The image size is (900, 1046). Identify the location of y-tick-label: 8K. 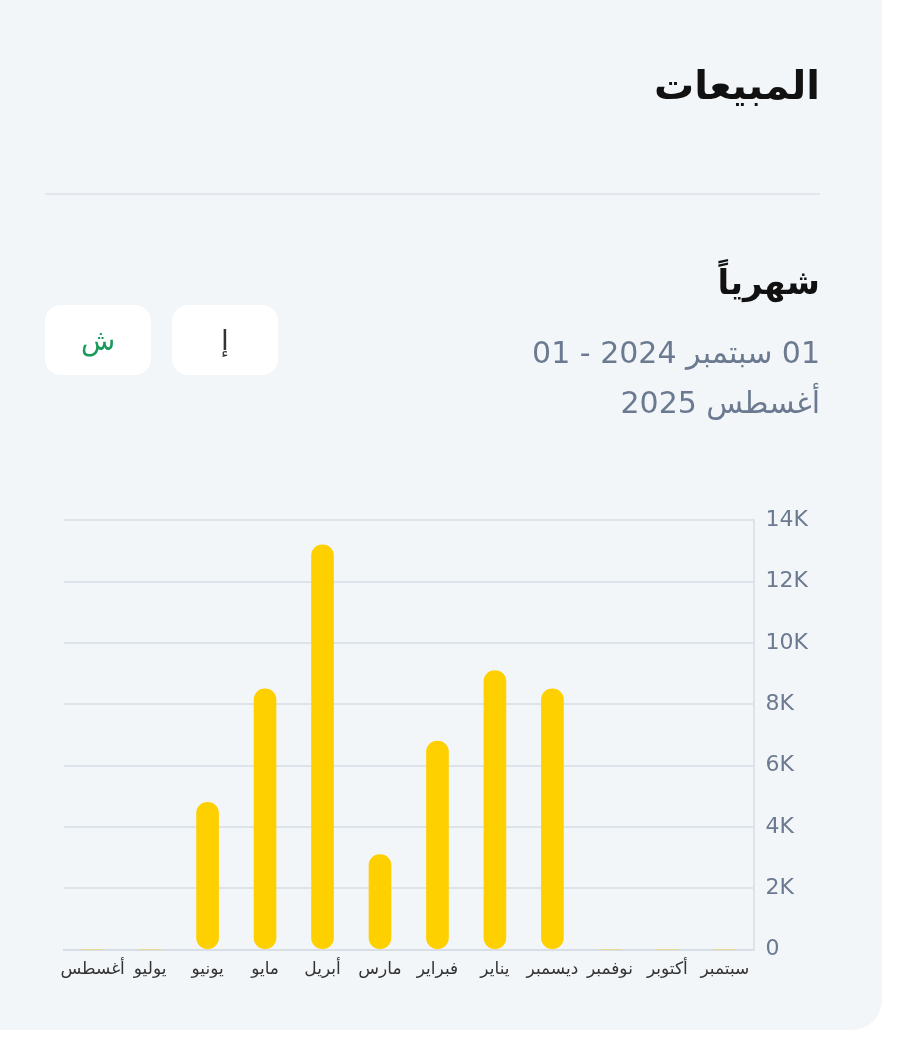
(780, 702).